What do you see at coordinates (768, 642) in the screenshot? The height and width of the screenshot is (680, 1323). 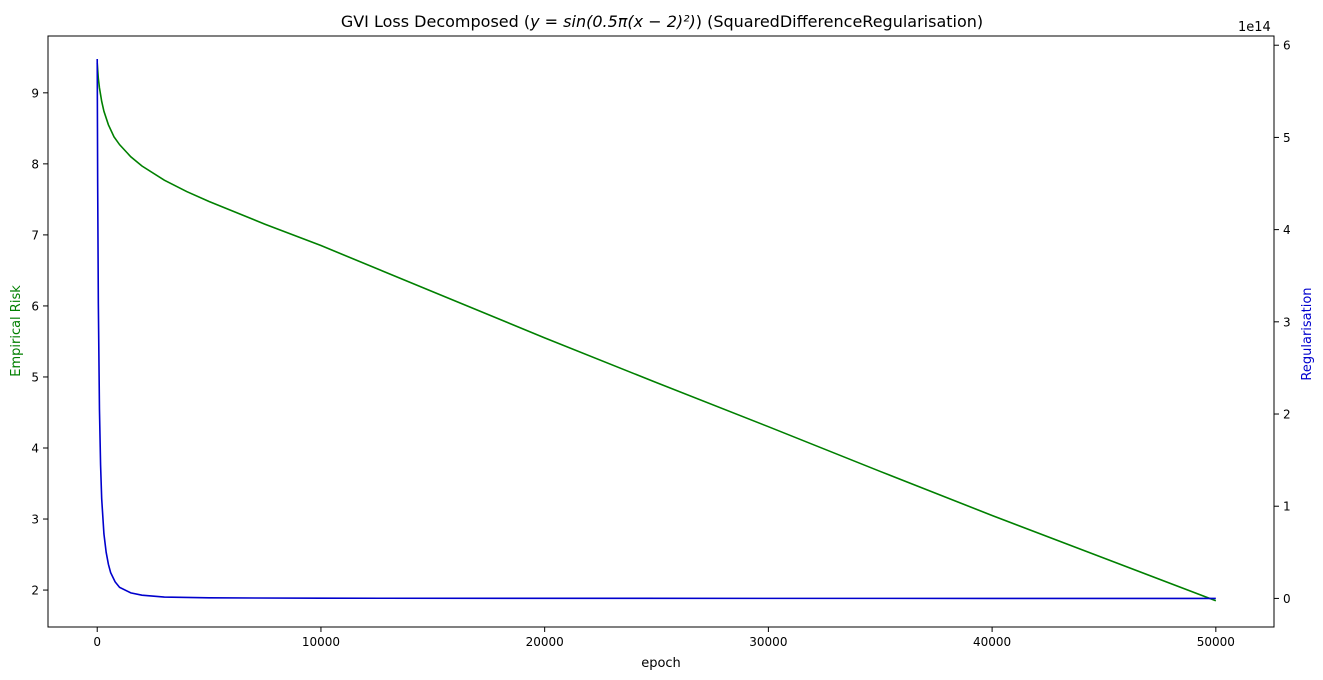 I see `x-tick-label: 30000` at bounding box center [768, 642].